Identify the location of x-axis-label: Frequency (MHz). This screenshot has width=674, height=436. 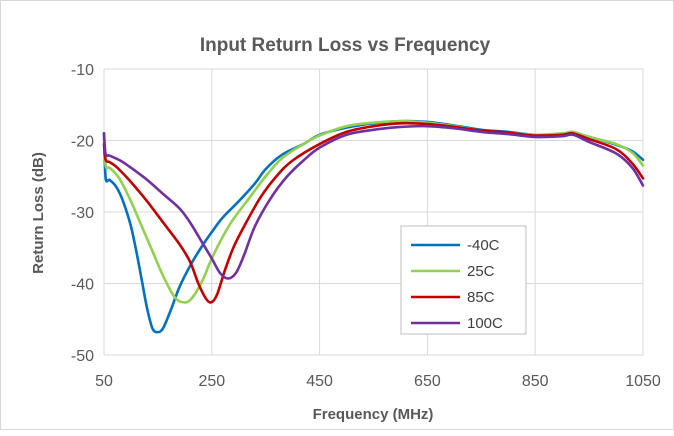
(373, 414).